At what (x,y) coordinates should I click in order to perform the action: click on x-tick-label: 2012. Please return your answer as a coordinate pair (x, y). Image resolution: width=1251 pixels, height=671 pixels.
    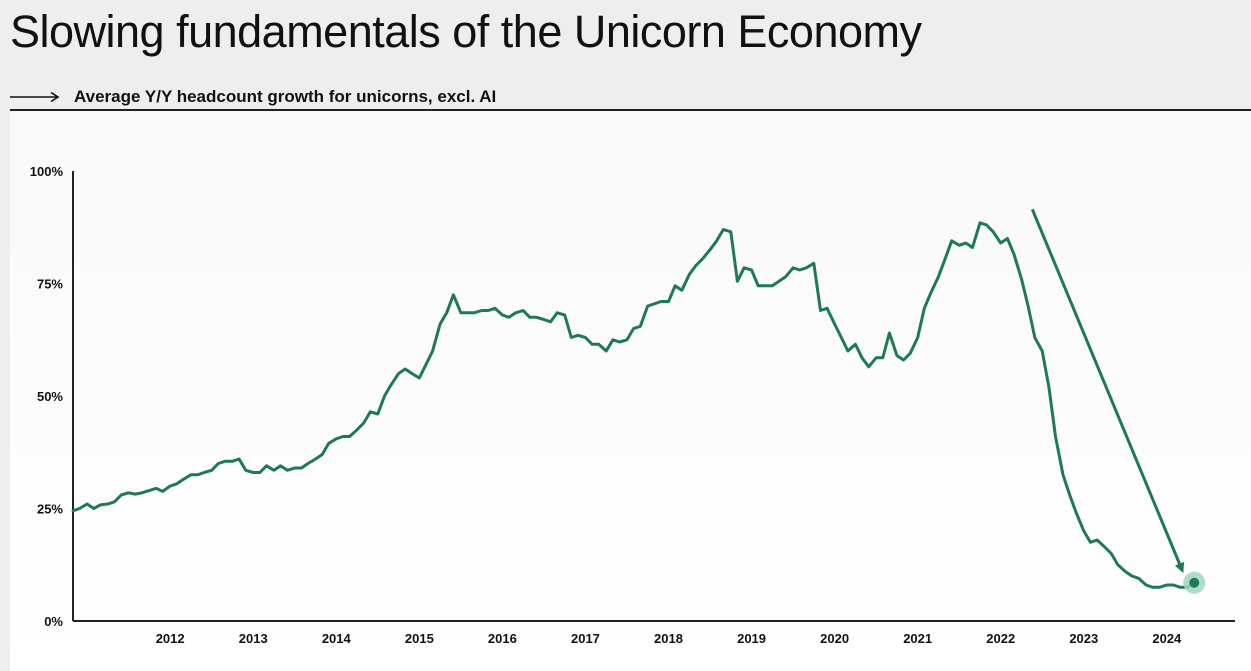
    Looking at the image, I should click on (170, 638).